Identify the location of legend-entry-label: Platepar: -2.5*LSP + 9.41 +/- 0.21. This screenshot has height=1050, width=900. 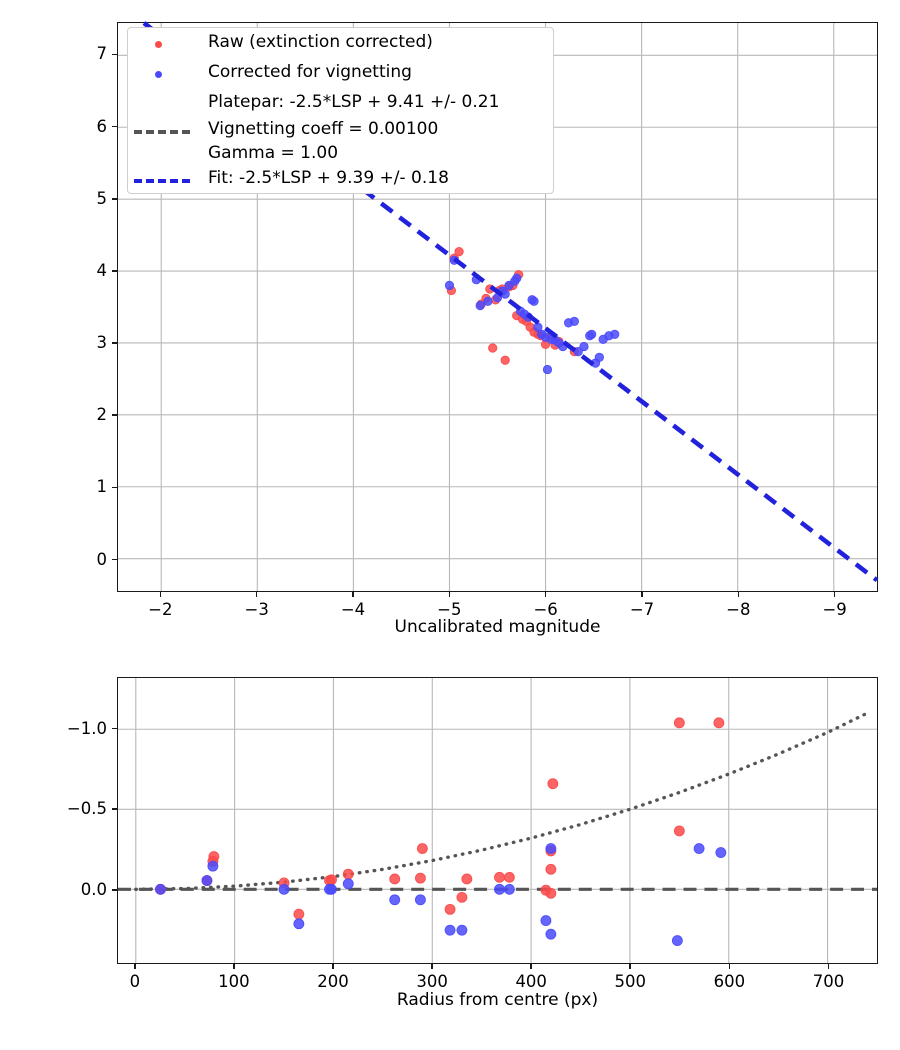
(354, 102).